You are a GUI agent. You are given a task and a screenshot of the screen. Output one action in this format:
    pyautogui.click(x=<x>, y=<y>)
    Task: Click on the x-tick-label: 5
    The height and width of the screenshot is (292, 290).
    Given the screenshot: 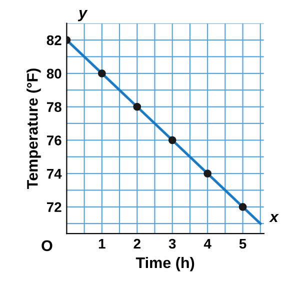 What is the action you would take?
    pyautogui.click(x=242, y=243)
    